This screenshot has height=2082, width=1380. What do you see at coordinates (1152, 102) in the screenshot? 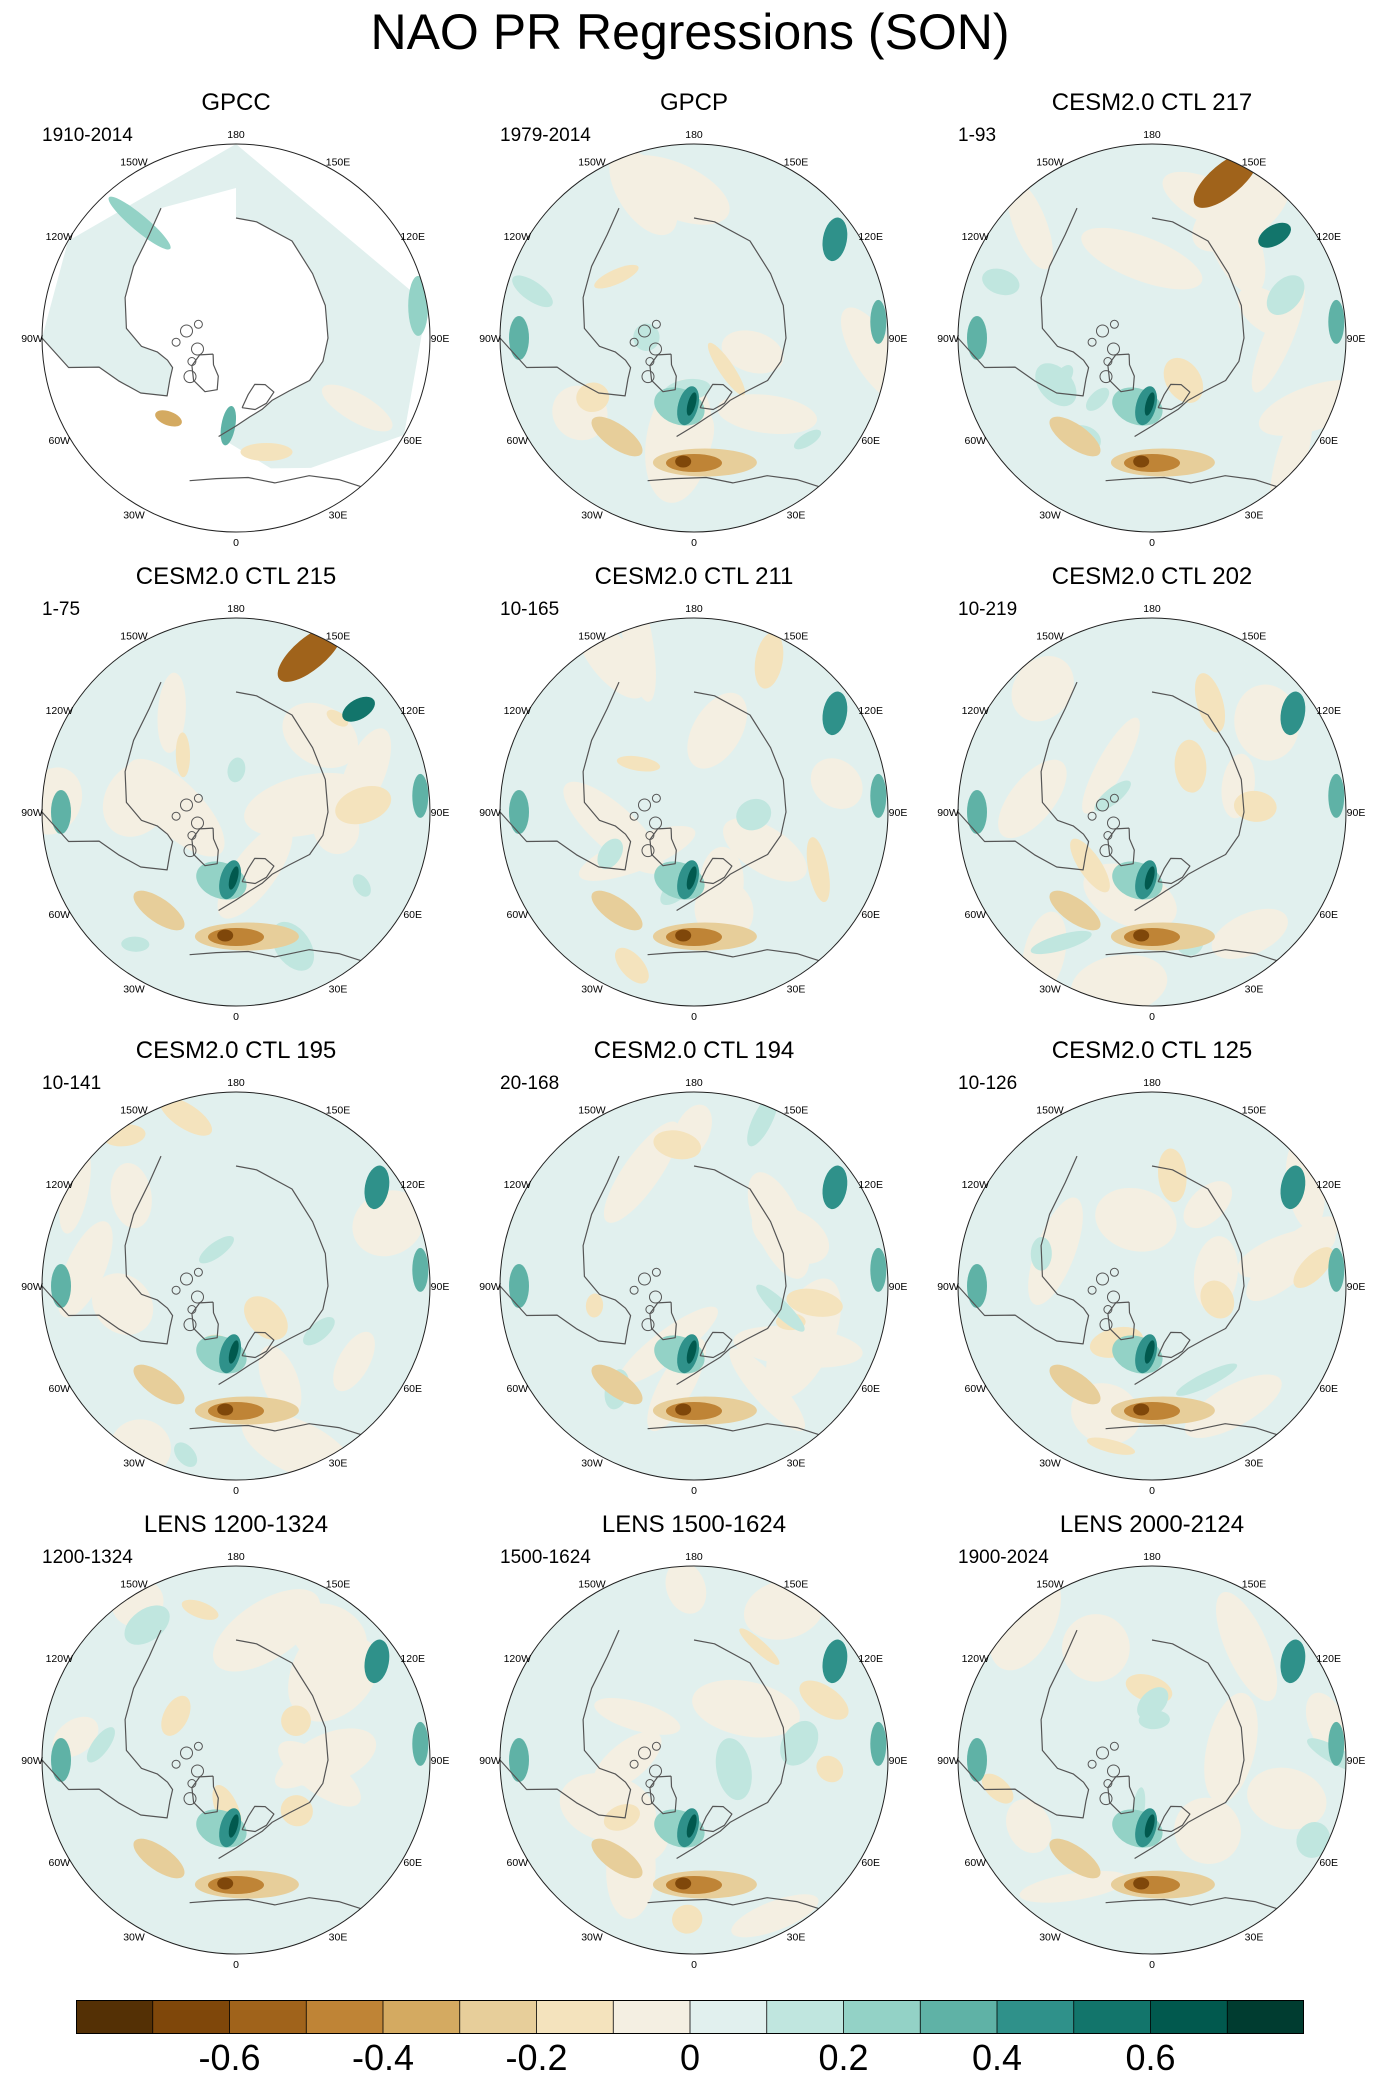
I see `panel-title: CESM2.0 CTL 217` at bounding box center [1152, 102].